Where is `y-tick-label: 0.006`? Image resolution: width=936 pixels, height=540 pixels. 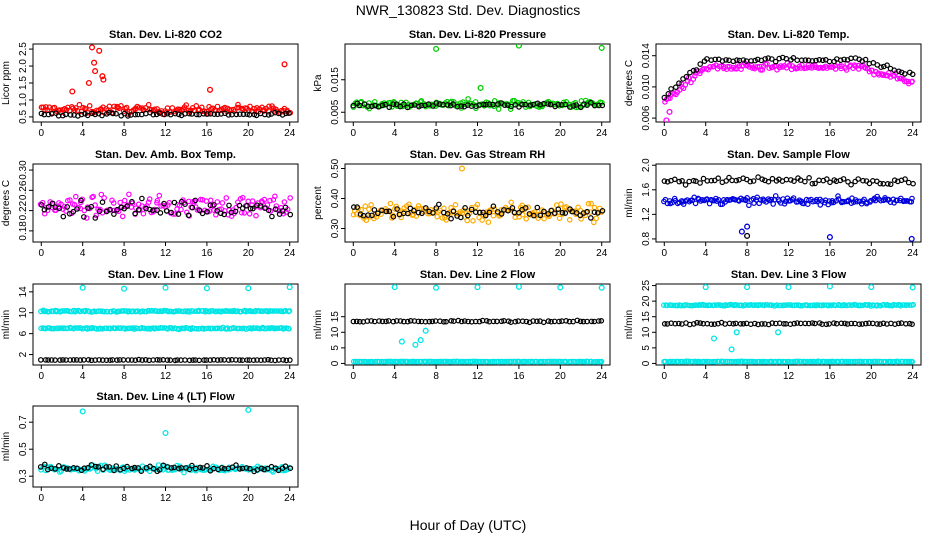 y-tick-label: 0.006 is located at coordinates (646, 117).